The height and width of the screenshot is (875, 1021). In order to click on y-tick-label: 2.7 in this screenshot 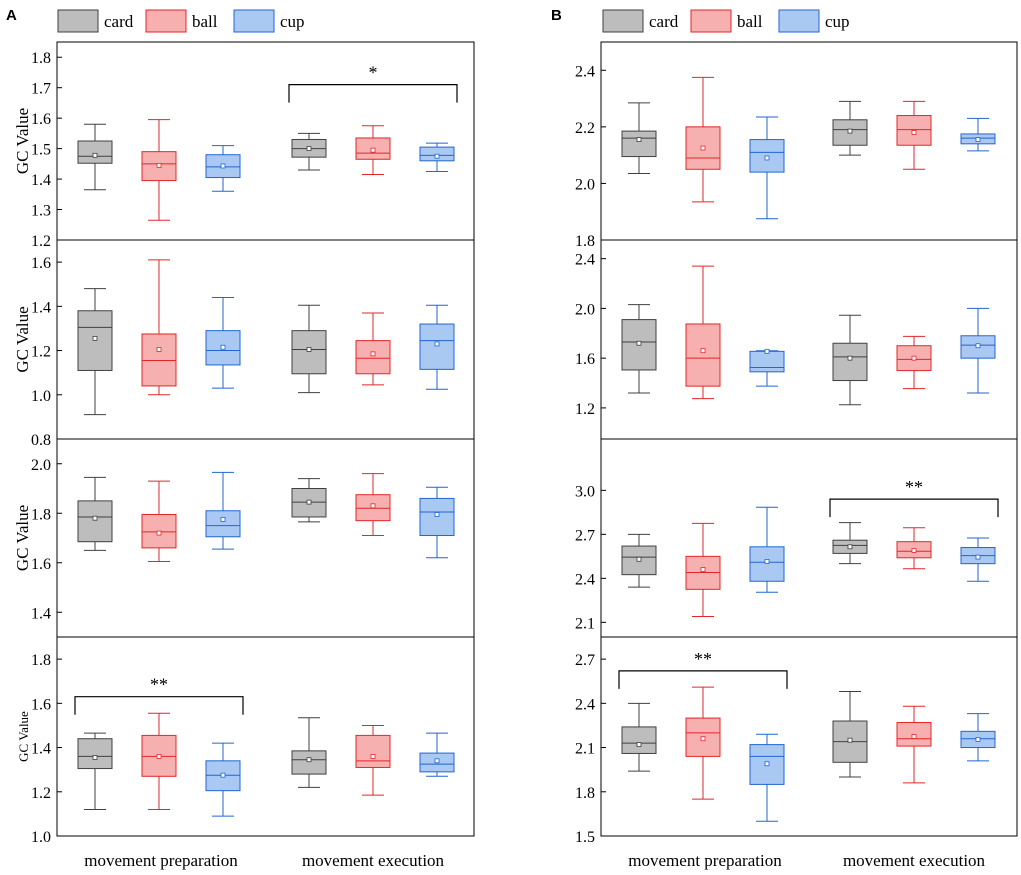, I will do `click(585, 535)`.